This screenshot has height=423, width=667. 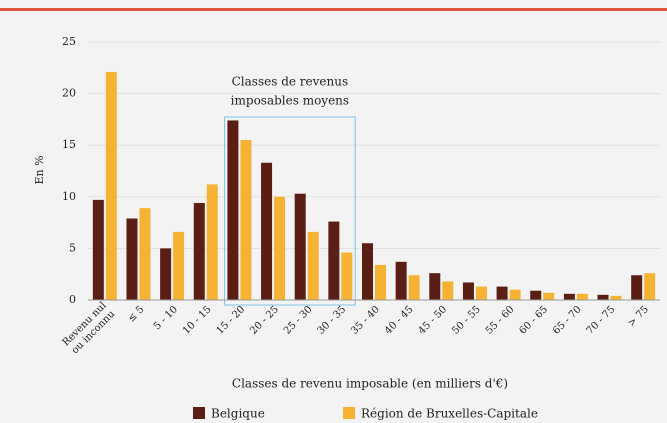 What do you see at coordinates (69, 93) in the screenshot?
I see `y-tick-label: 20` at bounding box center [69, 93].